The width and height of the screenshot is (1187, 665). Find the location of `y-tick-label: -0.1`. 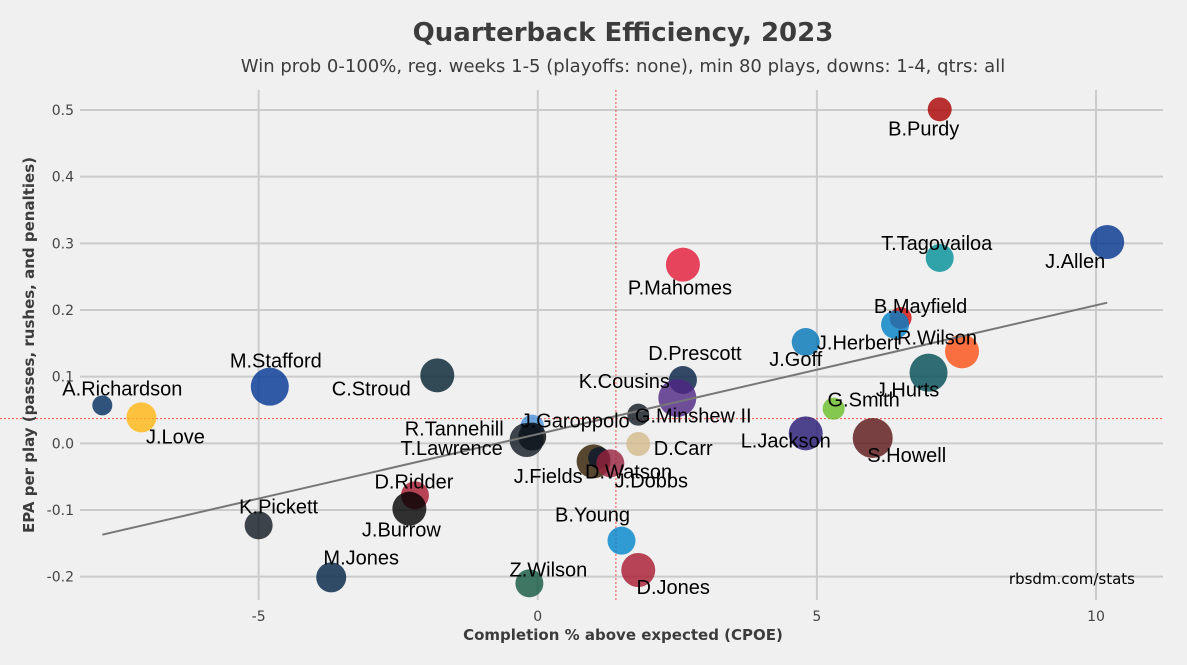

y-tick-label: -0.1 is located at coordinates (60, 511).